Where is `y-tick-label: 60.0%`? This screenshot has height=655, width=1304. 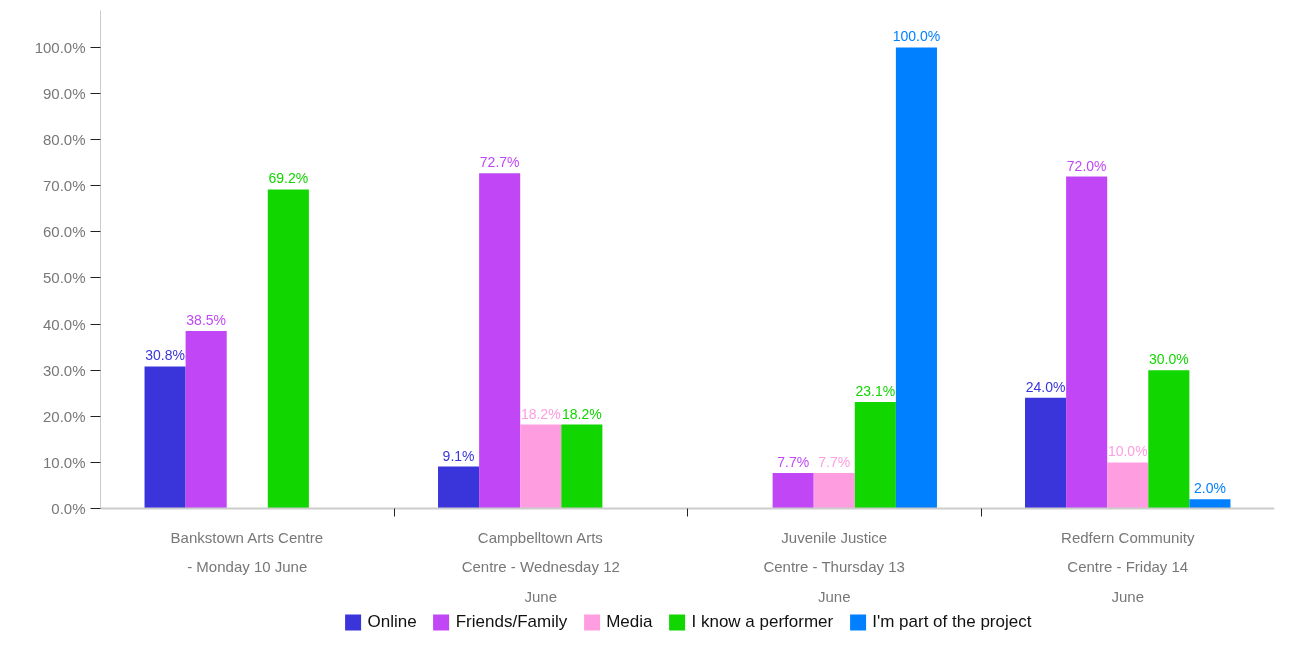 y-tick-label: 60.0% is located at coordinates (64, 232).